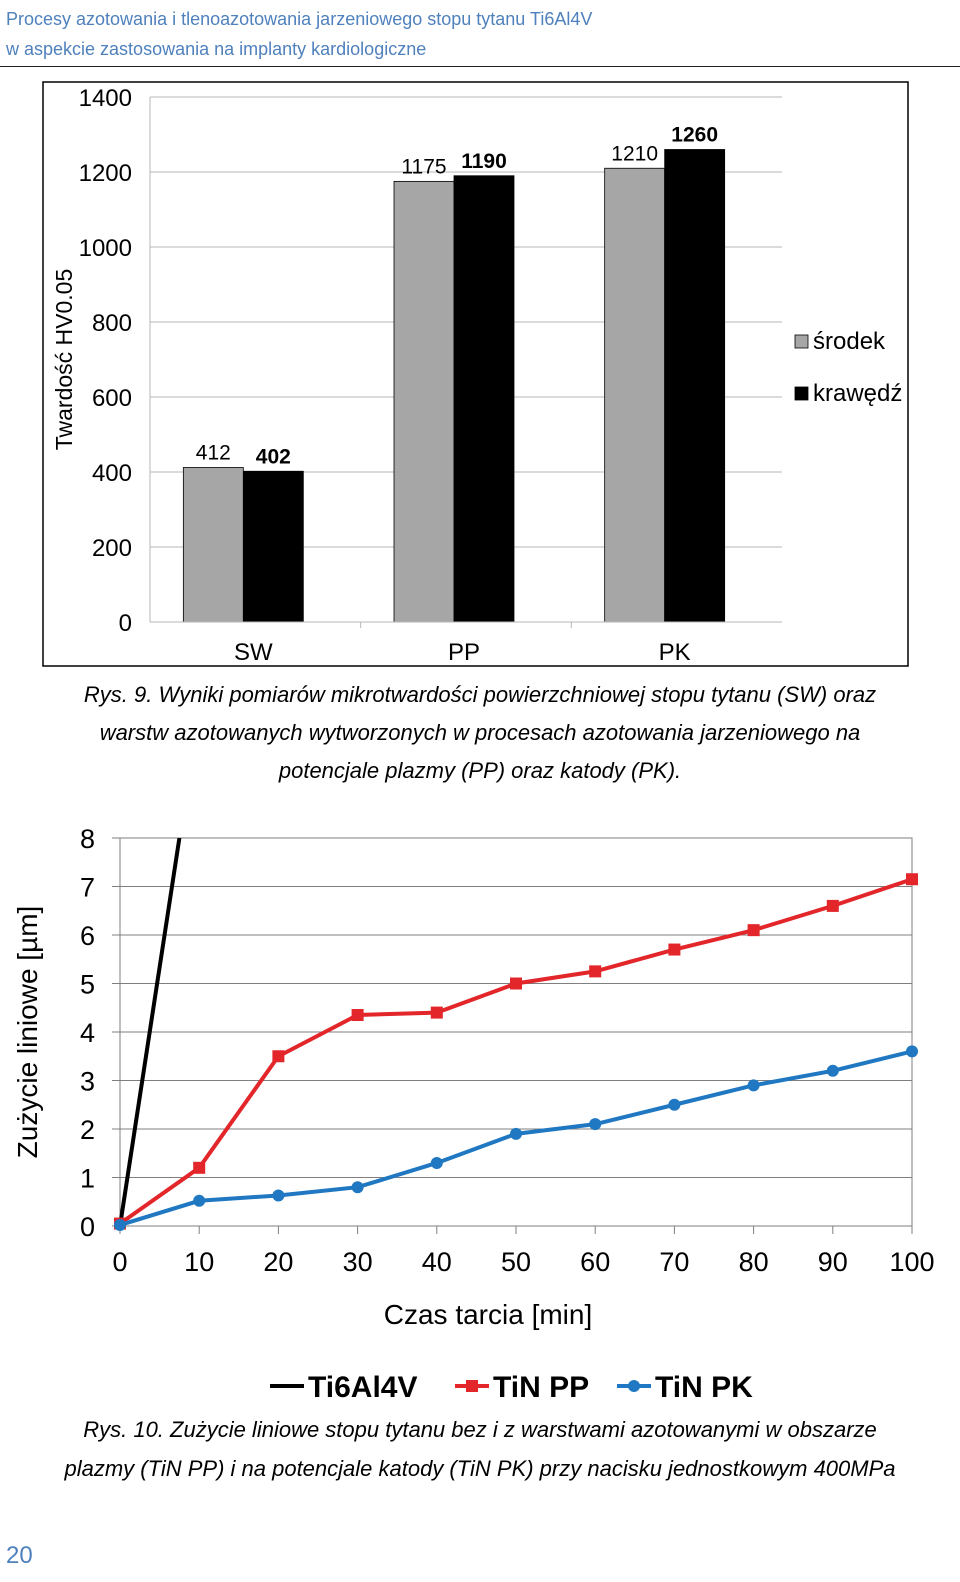 The width and height of the screenshot is (960, 1582). What do you see at coordinates (87, 1179) in the screenshot?
I see `y-tick-label: 1` at bounding box center [87, 1179].